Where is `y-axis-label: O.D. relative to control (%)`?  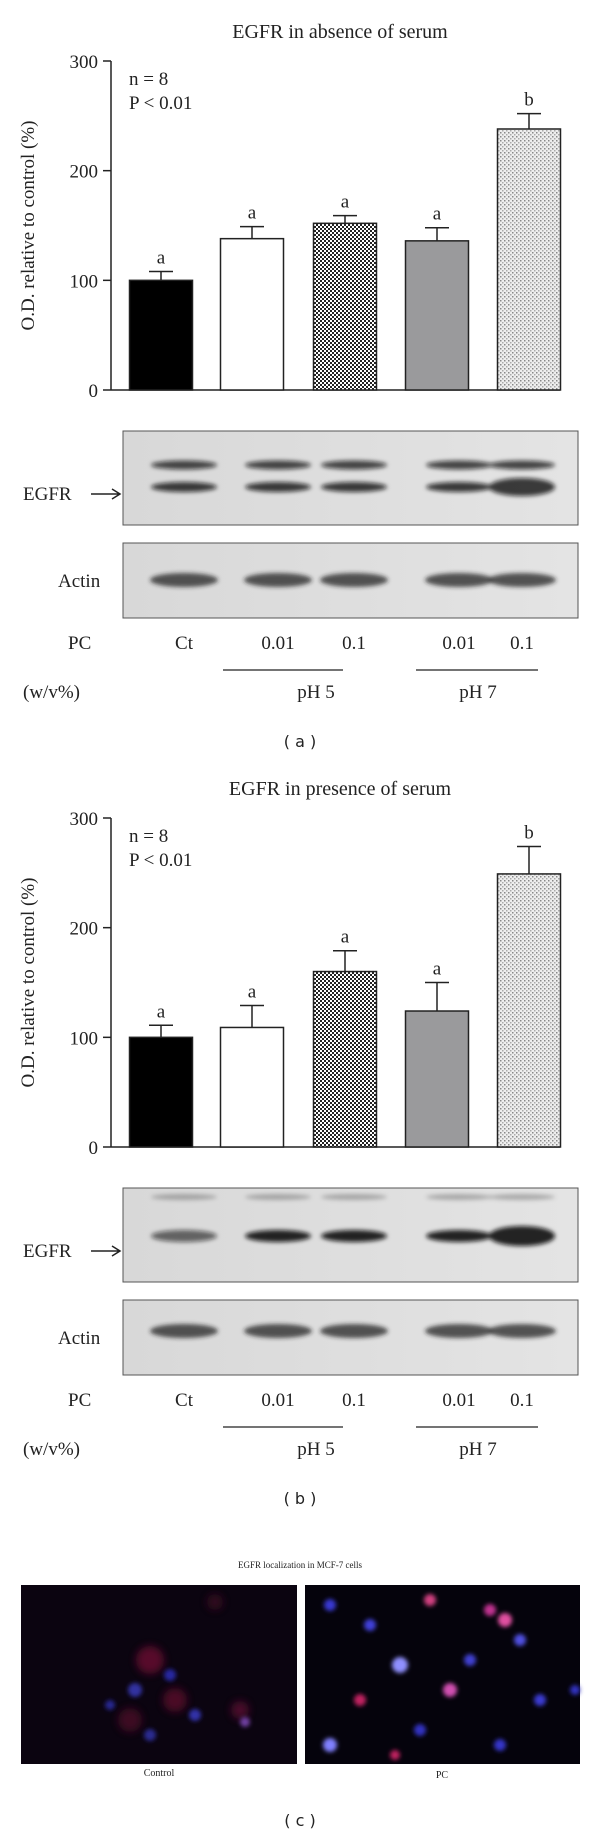
y-axis-label: O.D. relative to control (%) is located at coordinates (28, 983).